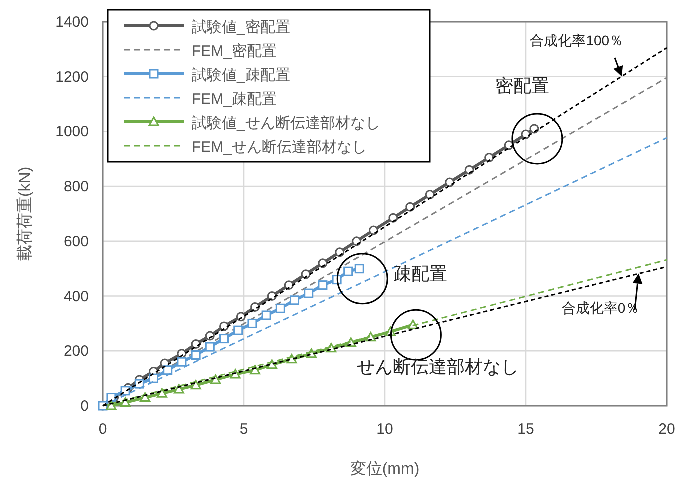 This screenshot has height=484, width=693. I want to click on x-tick-label: 0, so click(103, 429).